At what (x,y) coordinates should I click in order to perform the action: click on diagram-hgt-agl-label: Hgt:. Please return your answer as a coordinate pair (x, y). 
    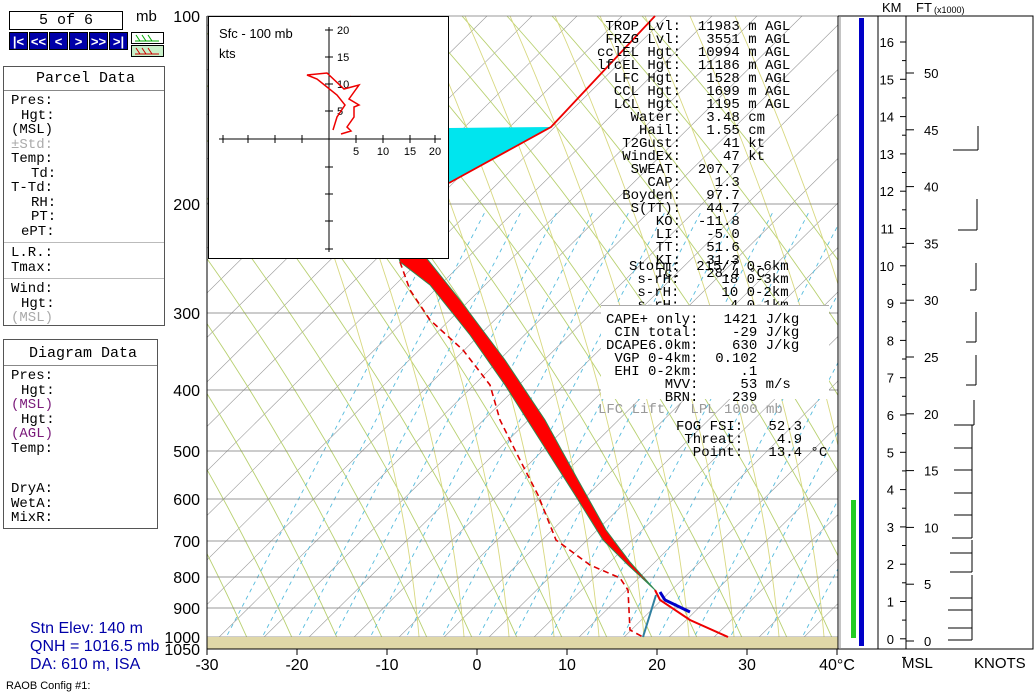
    Looking at the image, I should click on (38, 419).